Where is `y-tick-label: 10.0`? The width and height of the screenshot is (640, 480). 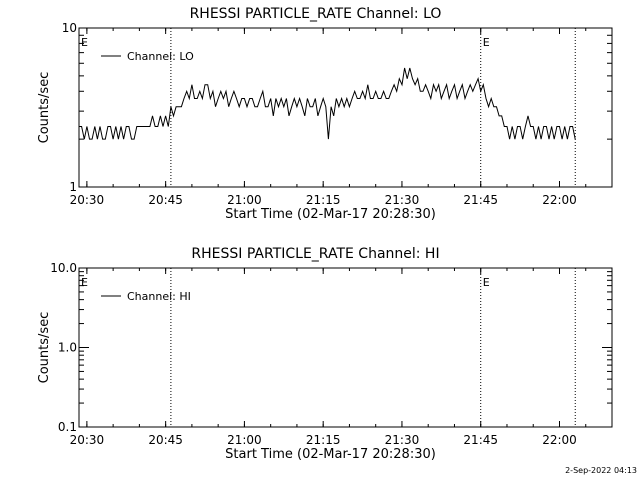 y-tick-label: 10.0 is located at coordinates (63, 268).